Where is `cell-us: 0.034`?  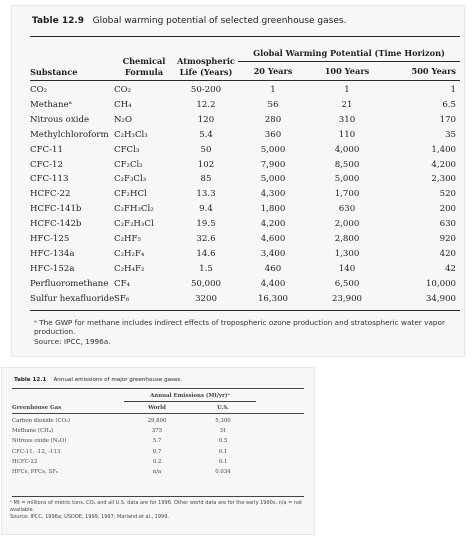
cell-us: 0.034 is located at coordinates (223, 472).